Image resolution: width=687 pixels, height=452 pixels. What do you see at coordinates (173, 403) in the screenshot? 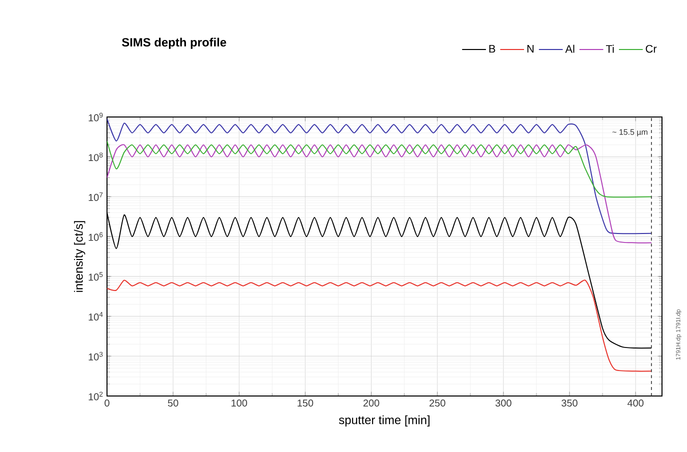
I see `x-tick-label: 50` at bounding box center [173, 403].